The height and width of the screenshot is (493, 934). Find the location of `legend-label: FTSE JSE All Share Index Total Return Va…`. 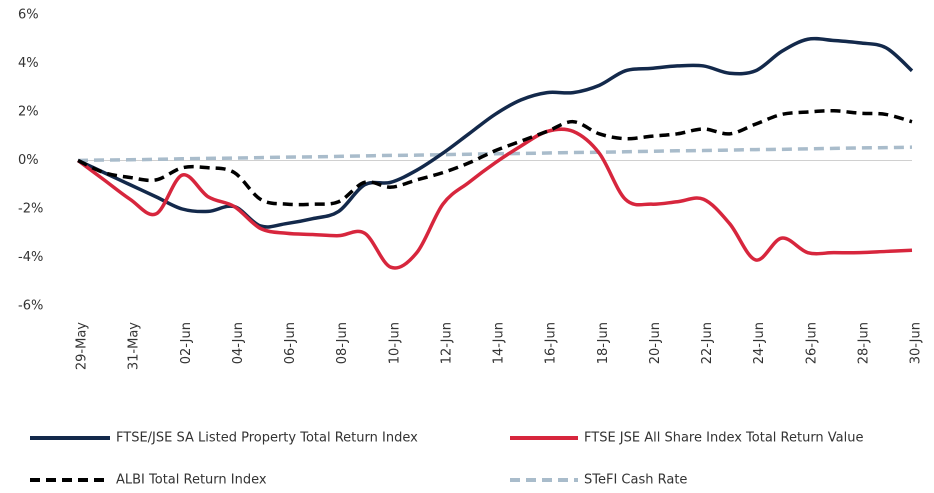

legend-label: FTSE JSE All Share Index Total Return Va… is located at coordinates (724, 438).